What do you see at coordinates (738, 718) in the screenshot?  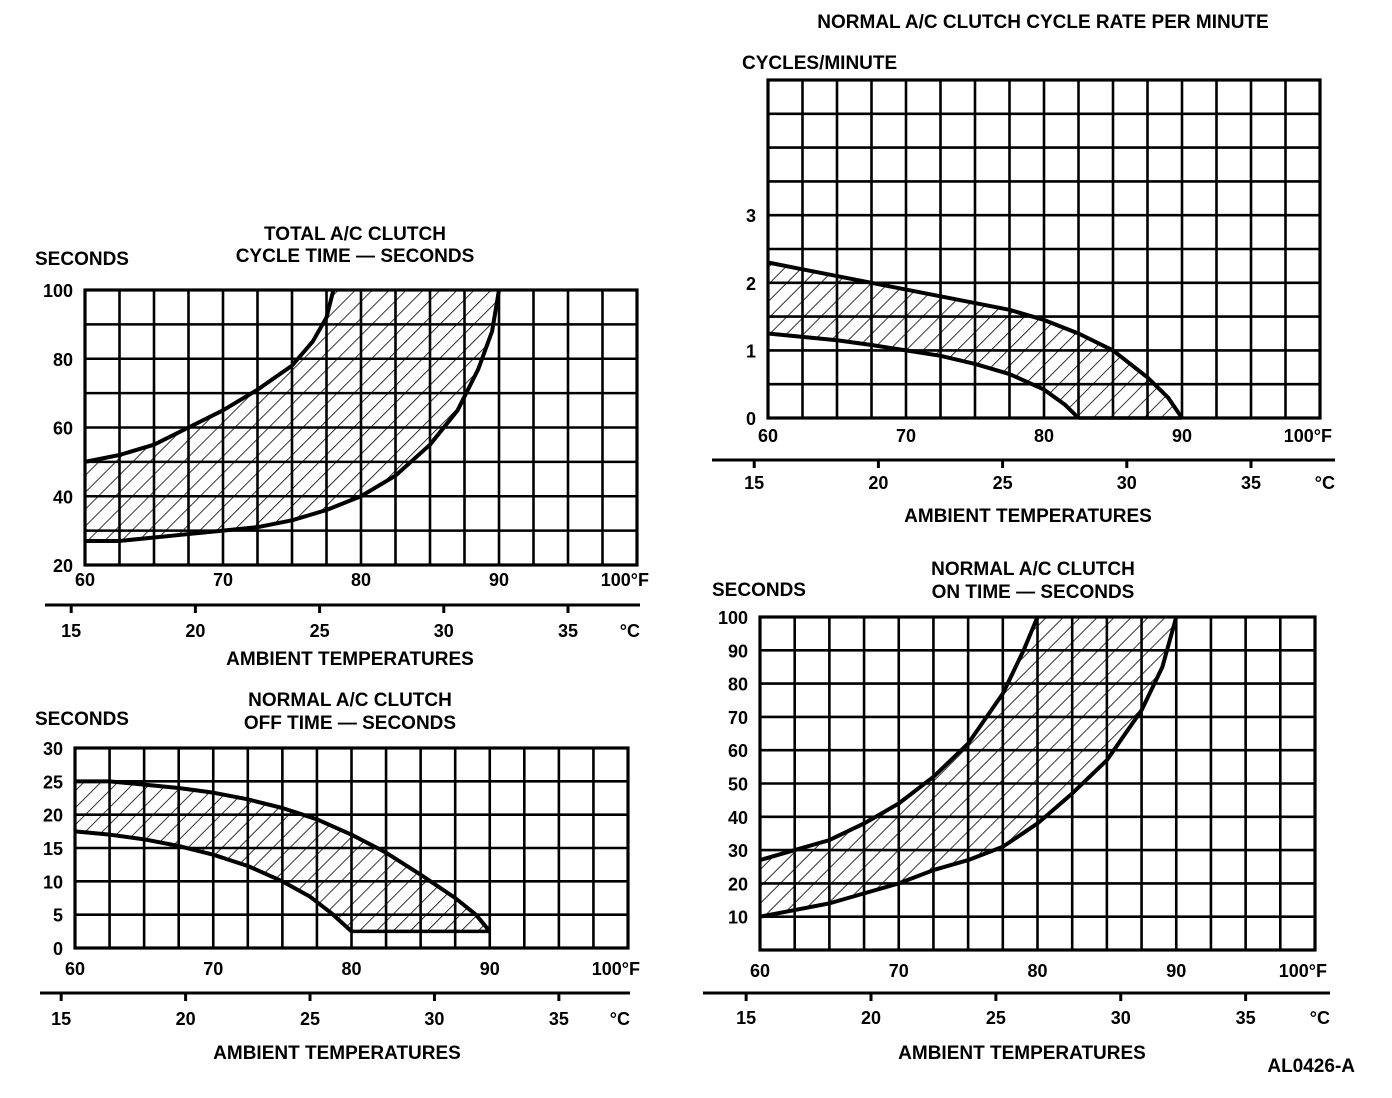 I see `y-tick-label: 70` at bounding box center [738, 718].